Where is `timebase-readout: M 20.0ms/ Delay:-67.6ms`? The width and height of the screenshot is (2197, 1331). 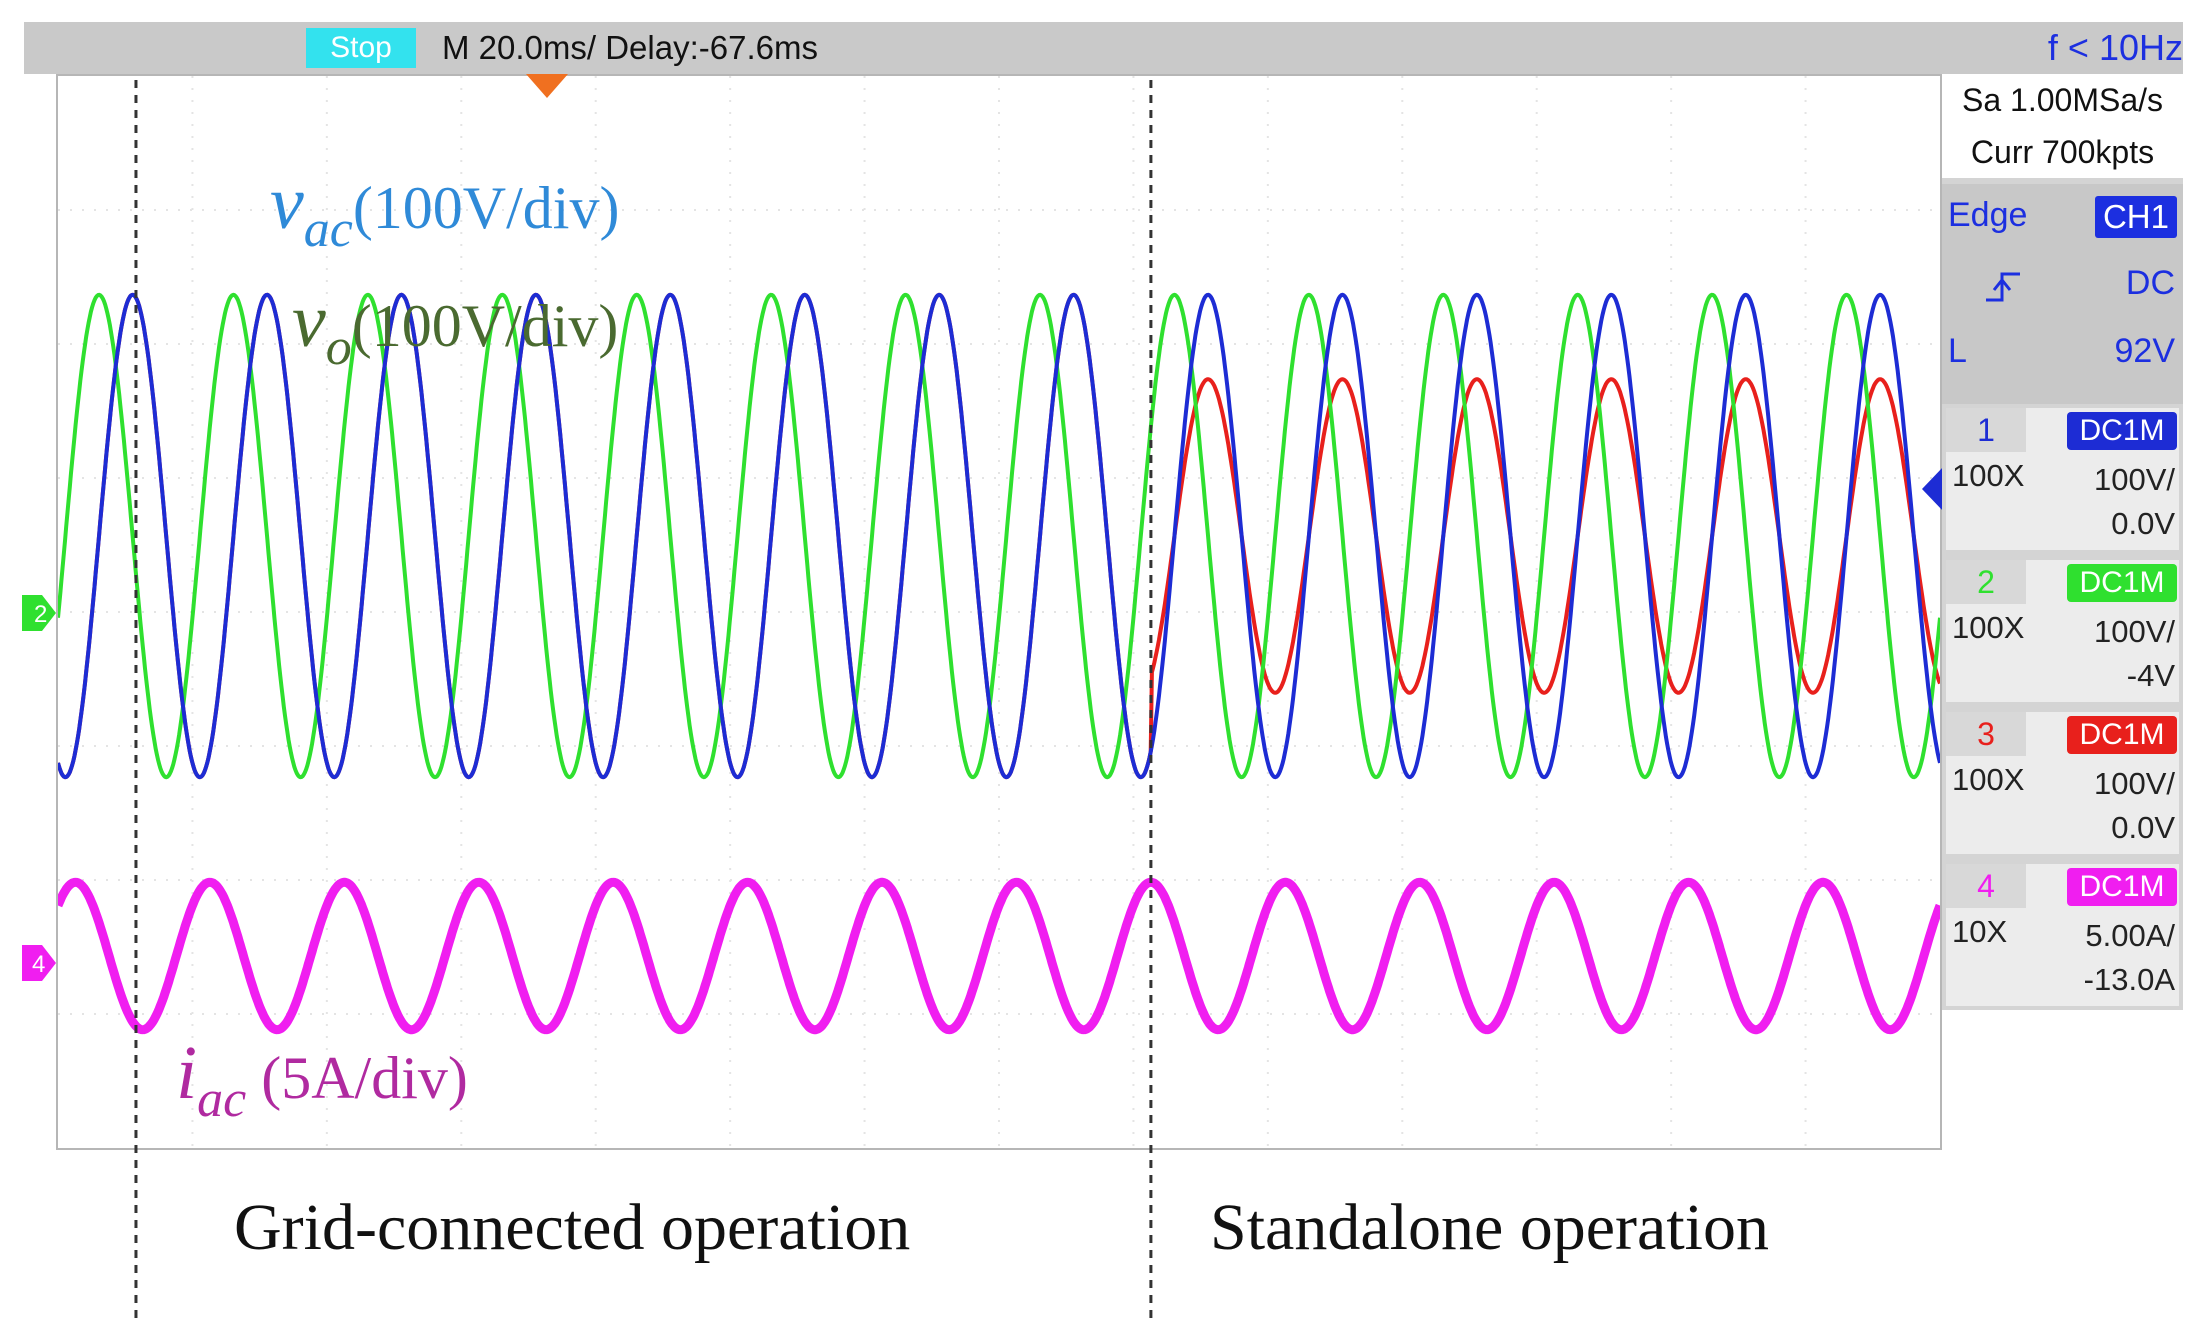 timebase-readout: M 20.0ms/ Delay:-67.6ms is located at coordinates (630, 47).